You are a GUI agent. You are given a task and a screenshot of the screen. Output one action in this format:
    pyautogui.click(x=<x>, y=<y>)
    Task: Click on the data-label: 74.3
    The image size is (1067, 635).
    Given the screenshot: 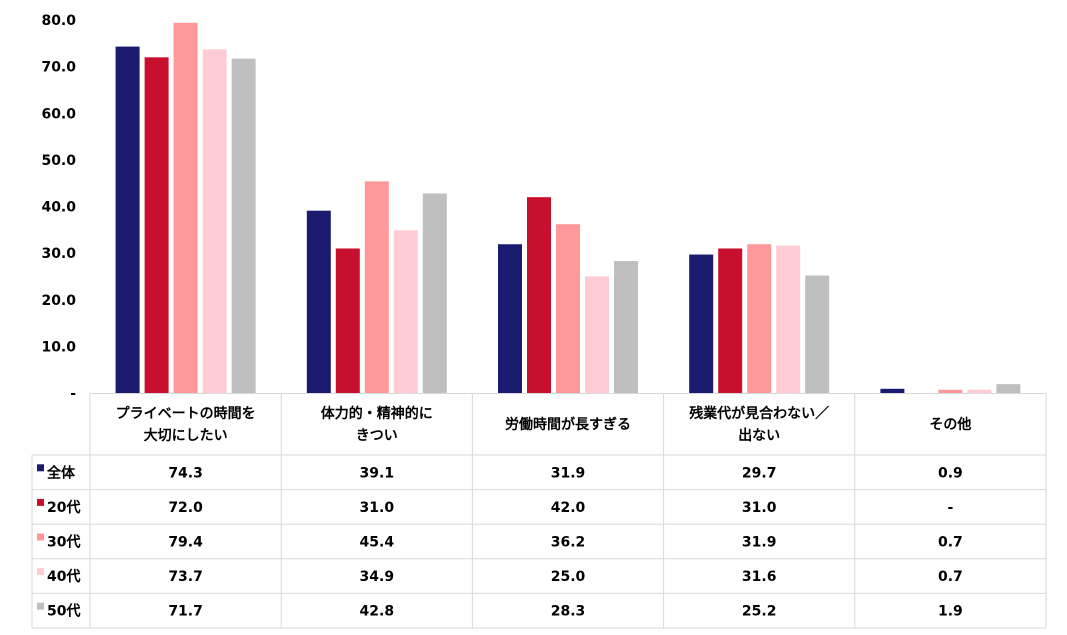 What is the action you would take?
    pyautogui.click(x=185, y=473)
    